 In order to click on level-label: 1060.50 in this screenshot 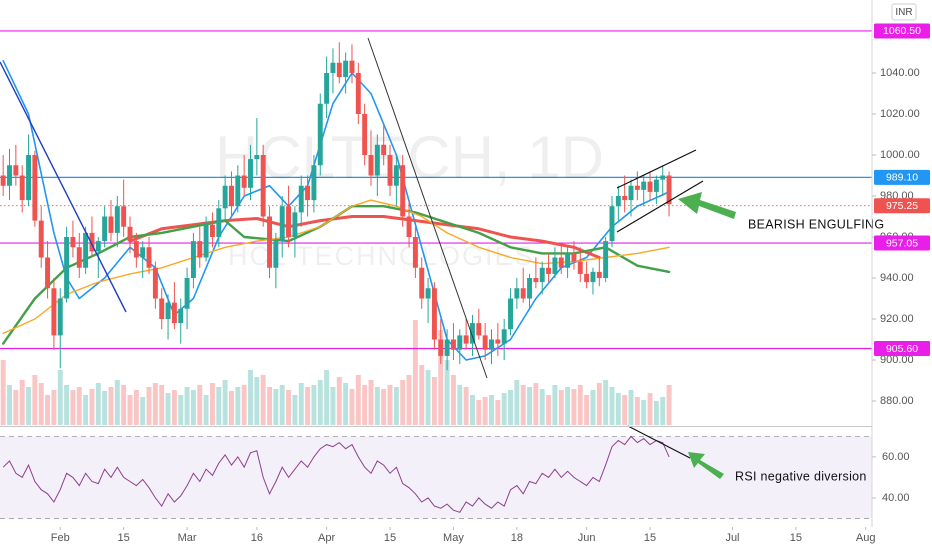, I will do `click(902, 31)`.